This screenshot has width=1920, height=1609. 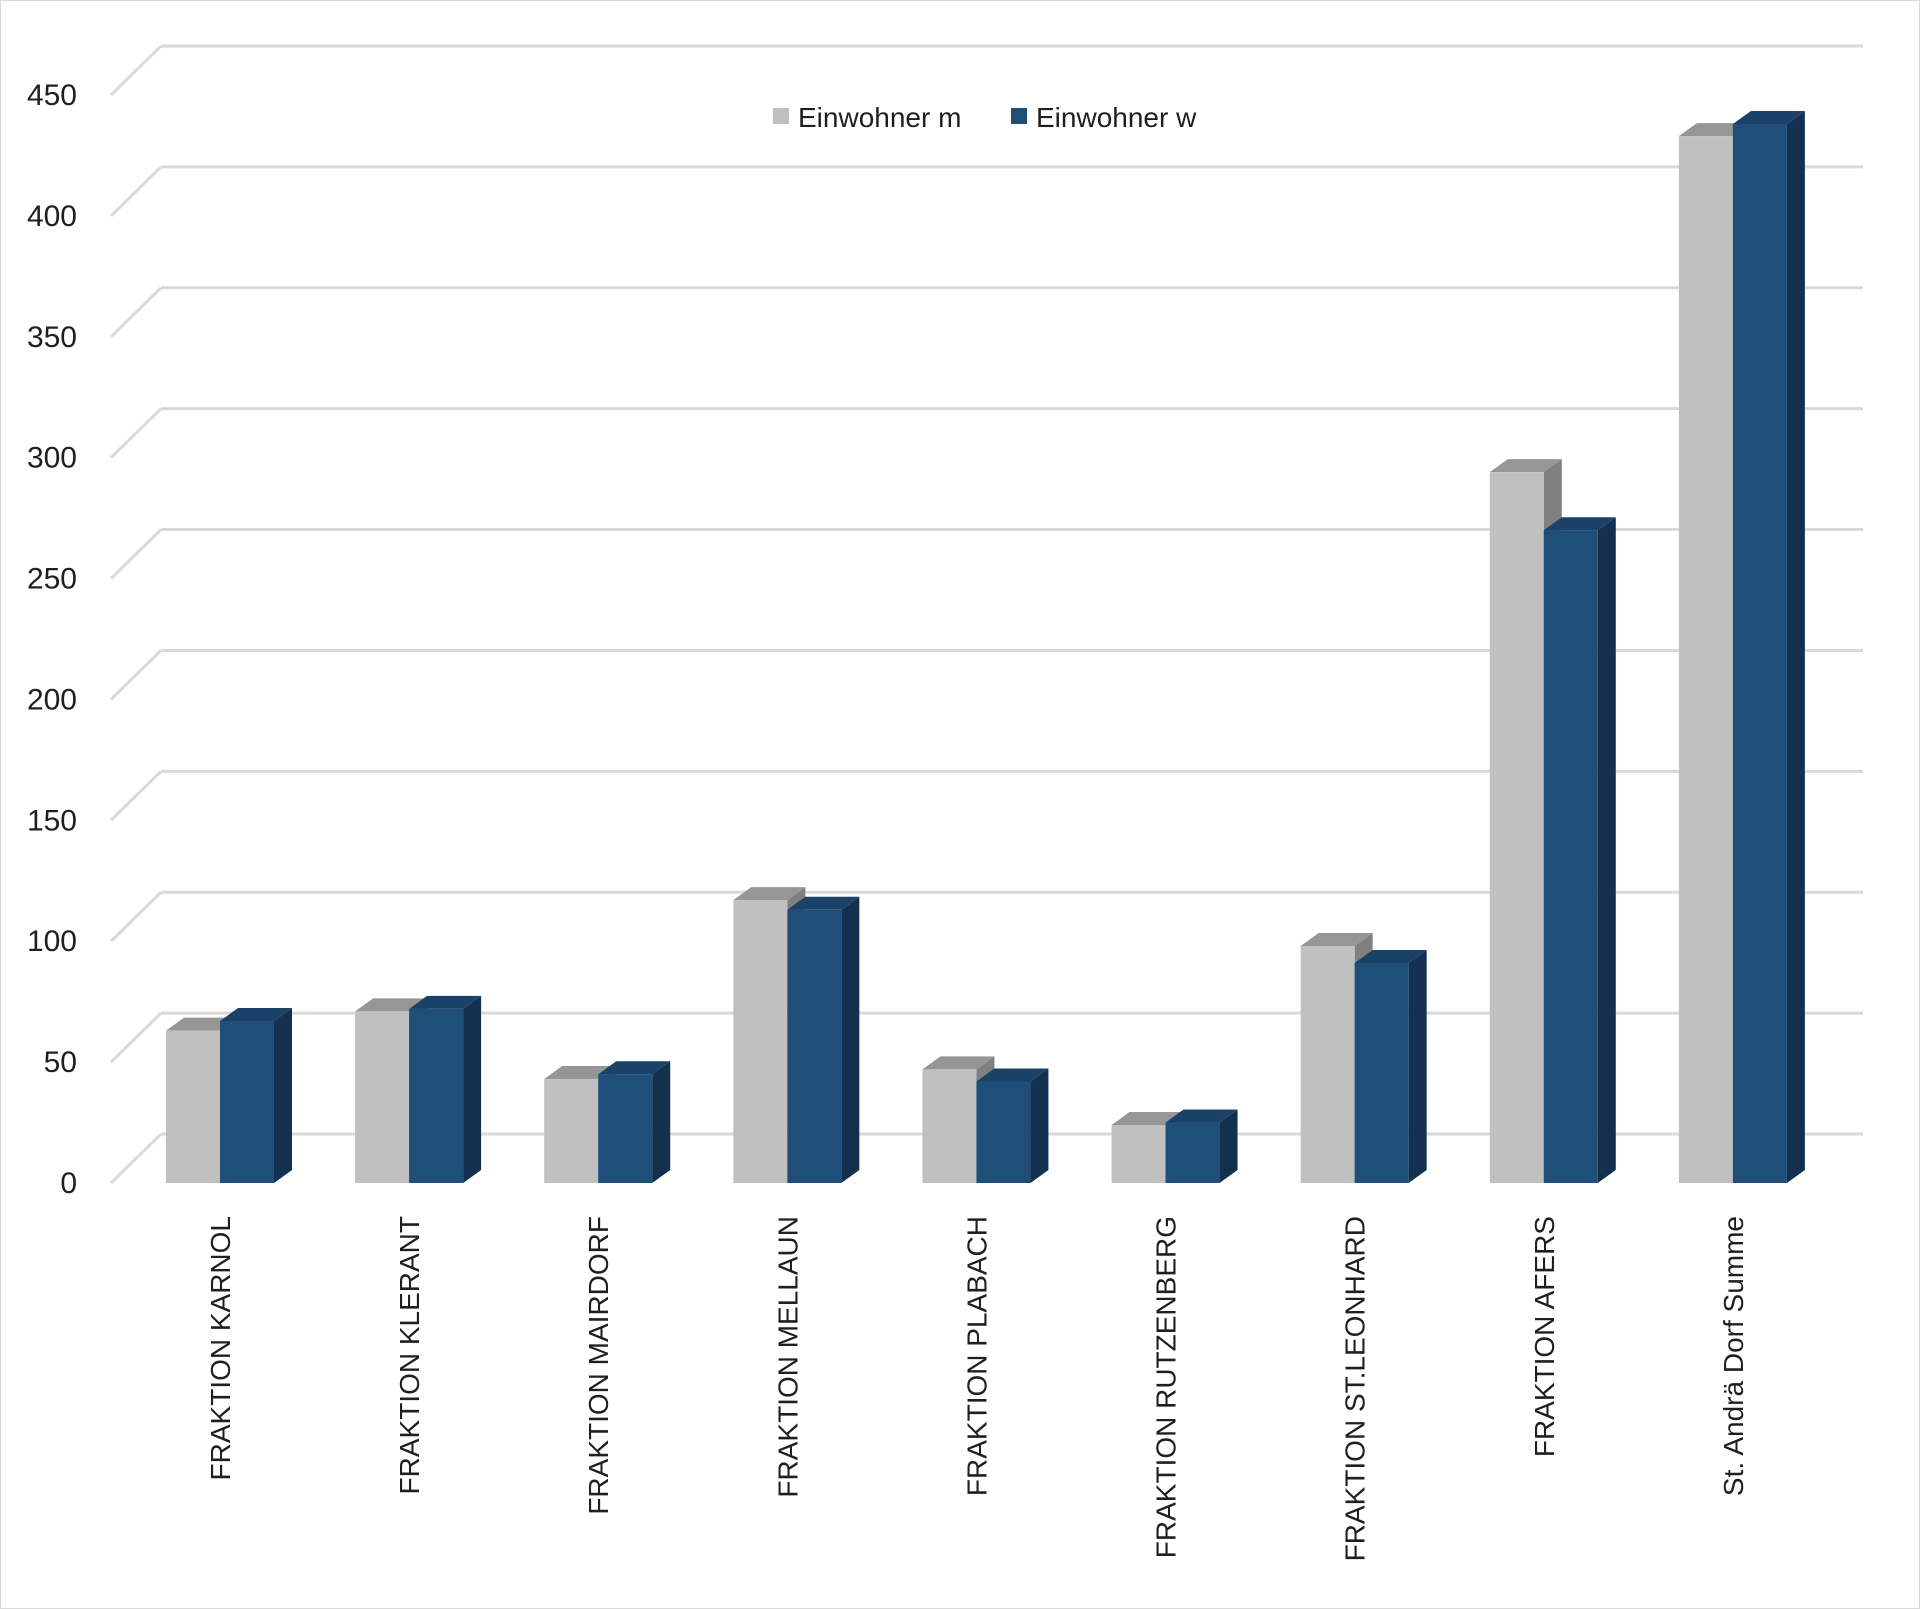 I want to click on x-category-label: FRAKTION RUTZENBERG, so click(x=1166, y=1387).